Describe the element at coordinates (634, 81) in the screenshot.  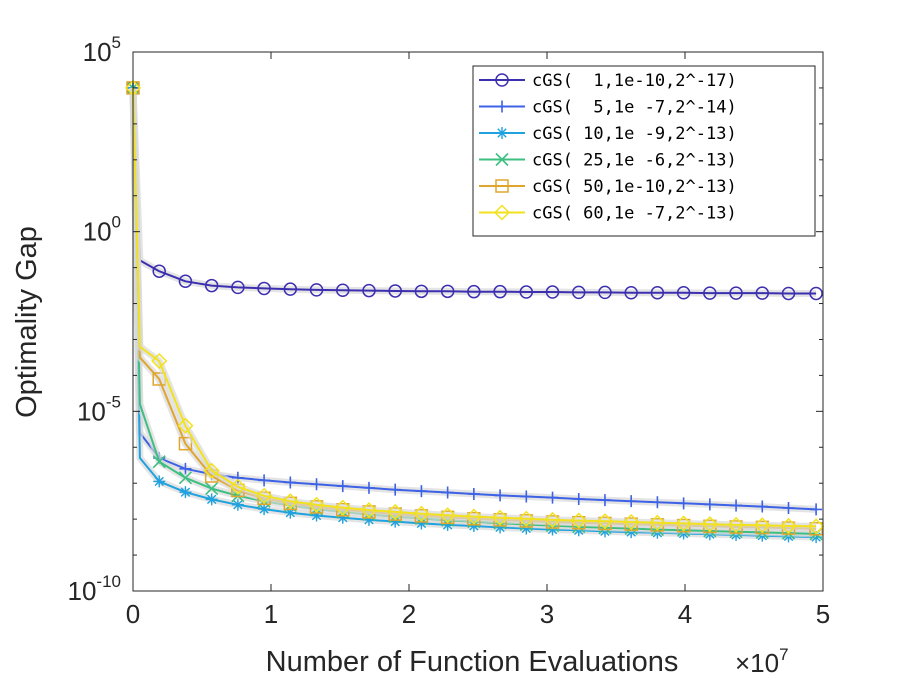
I see `legend-label: cGS( 1,1e-10,2^-17)` at that location.